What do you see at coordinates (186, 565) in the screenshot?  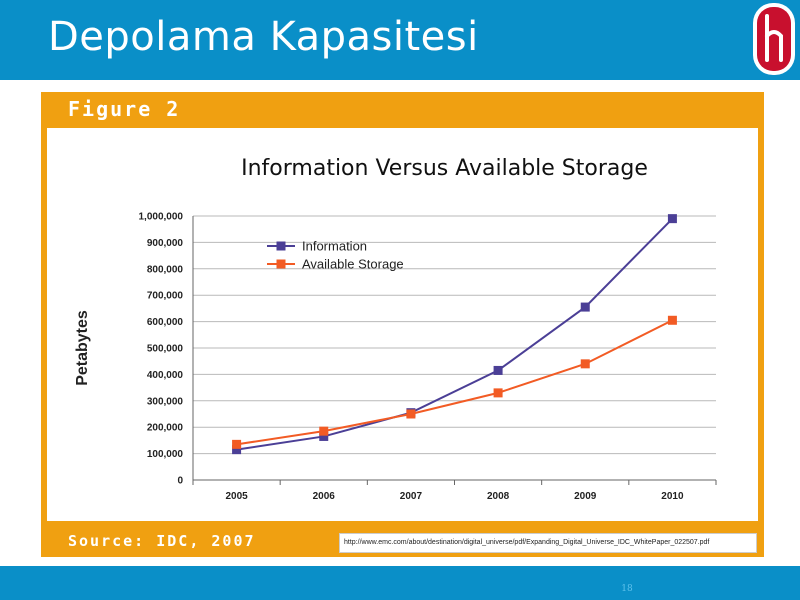 I see `footer-accent` at bounding box center [186, 565].